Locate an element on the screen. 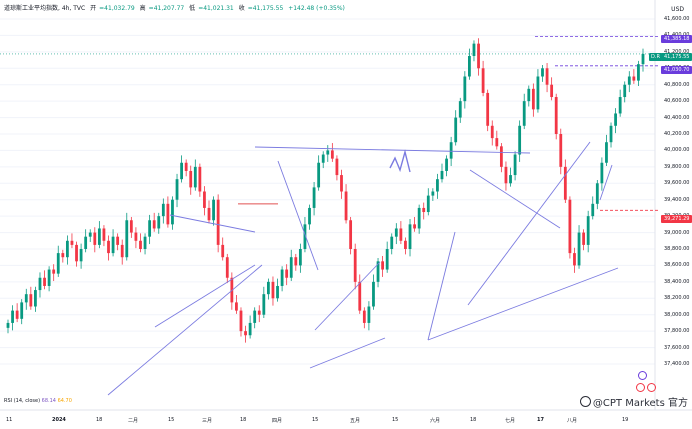 This screenshot has width=692, height=429. time-axis-label: 11 is located at coordinates (9, 420).